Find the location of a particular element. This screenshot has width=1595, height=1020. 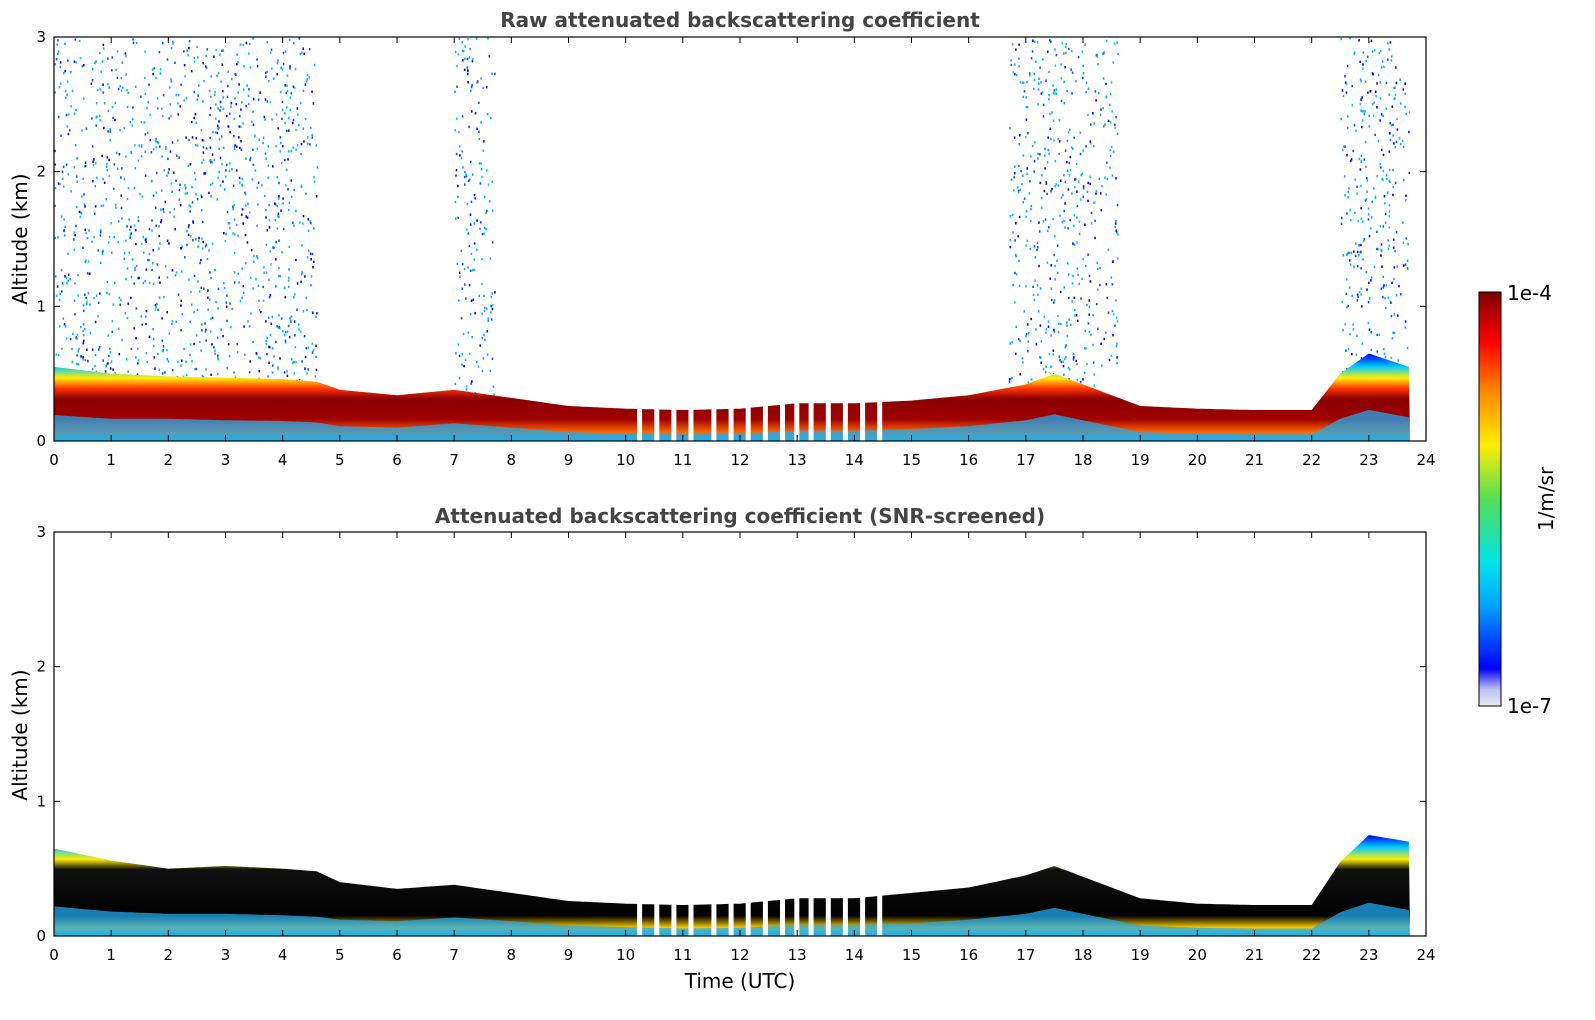

colorbar-min-label: 1e-7 is located at coordinates (1529, 706).